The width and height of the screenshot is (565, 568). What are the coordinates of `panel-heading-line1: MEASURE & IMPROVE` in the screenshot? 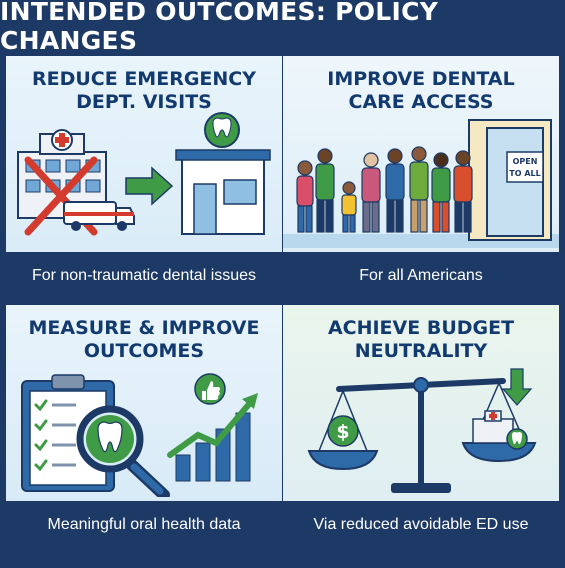 It's located at (144, 328).